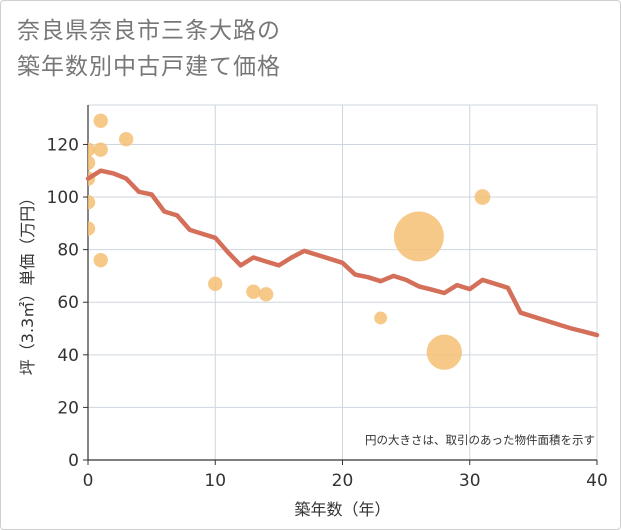 The width and height of the screenshot is (621, 530). Describe the element at coordinates (149, 31) in the screenshot. I see `chart-title-line1: 奈良県奈良市三条大路の` at that location.